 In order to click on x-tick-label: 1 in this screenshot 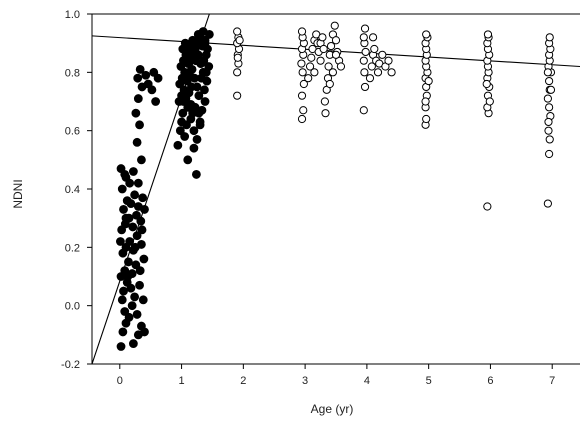, I will do `click(182, 381)`.